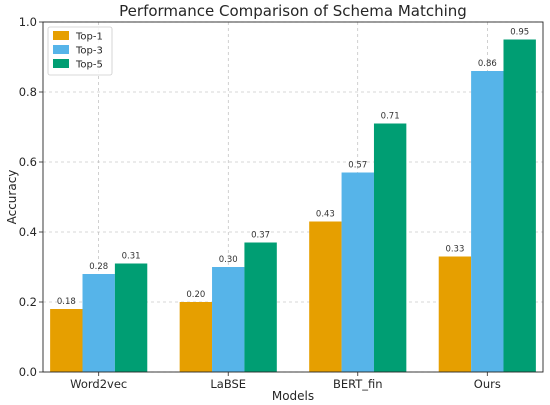  What do you see at coordinates (89, 37) in the screenshot?
I see `legend-label: Top-1` at bounding box center [89, 37].